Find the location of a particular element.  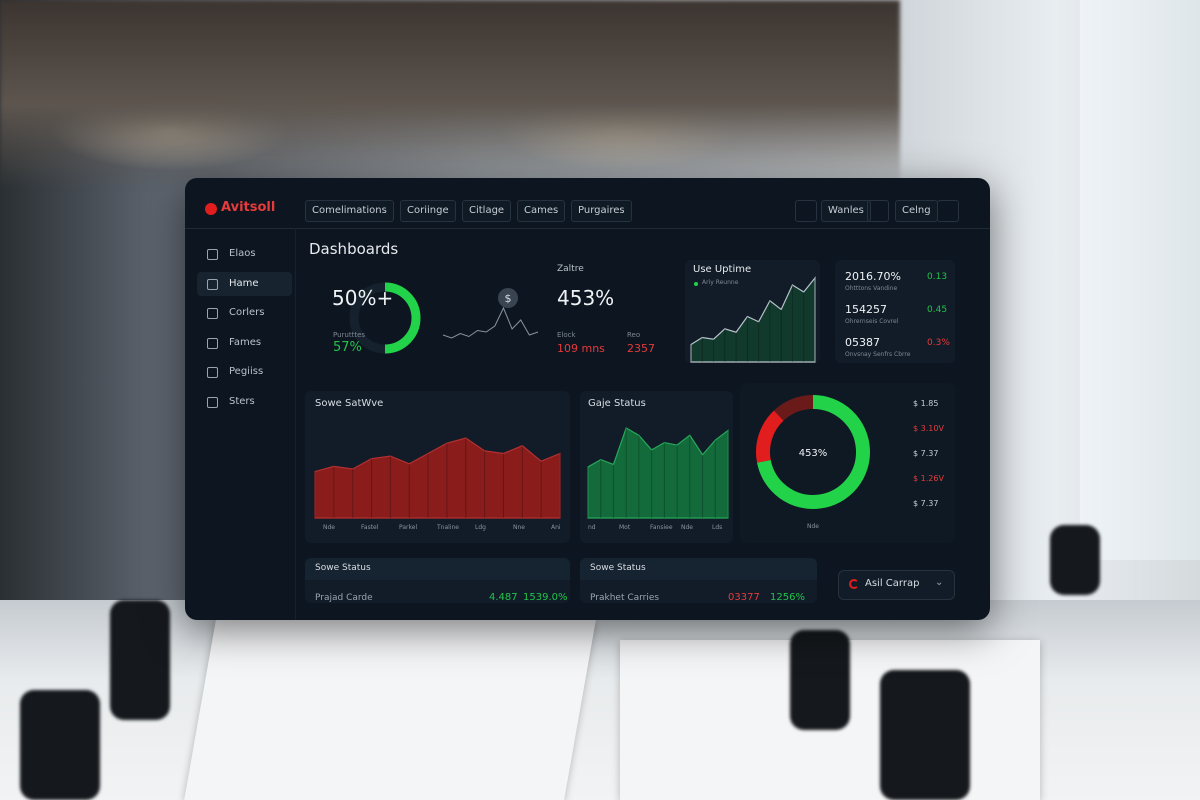

uptime-legend: Ariy Reunne is located at coordinates (720, 282).